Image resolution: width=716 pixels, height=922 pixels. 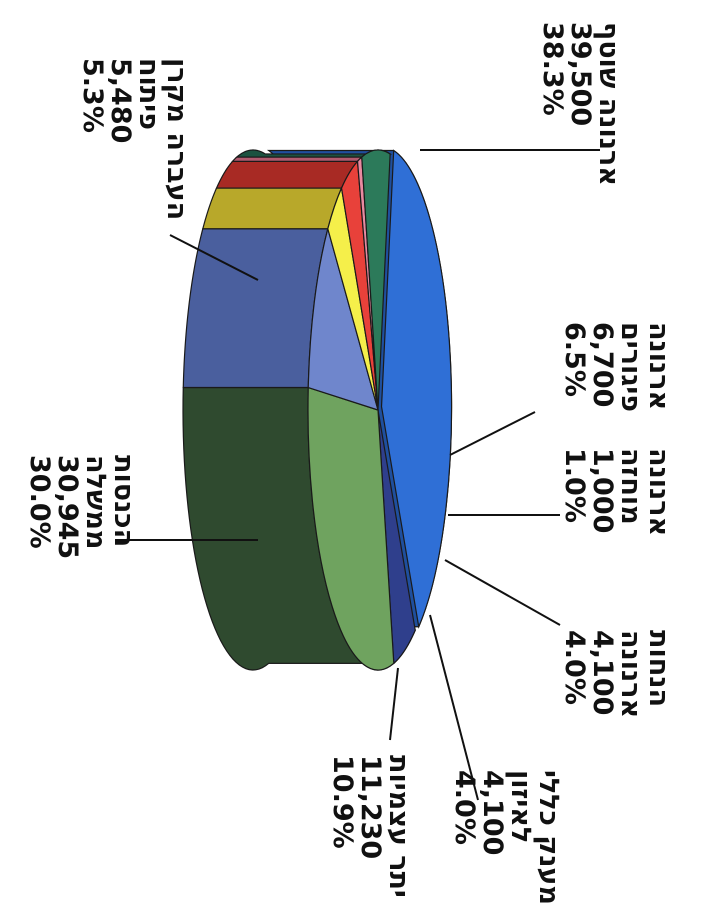 I want to click on slice-value: 30,945, so click(x=67, y=507).